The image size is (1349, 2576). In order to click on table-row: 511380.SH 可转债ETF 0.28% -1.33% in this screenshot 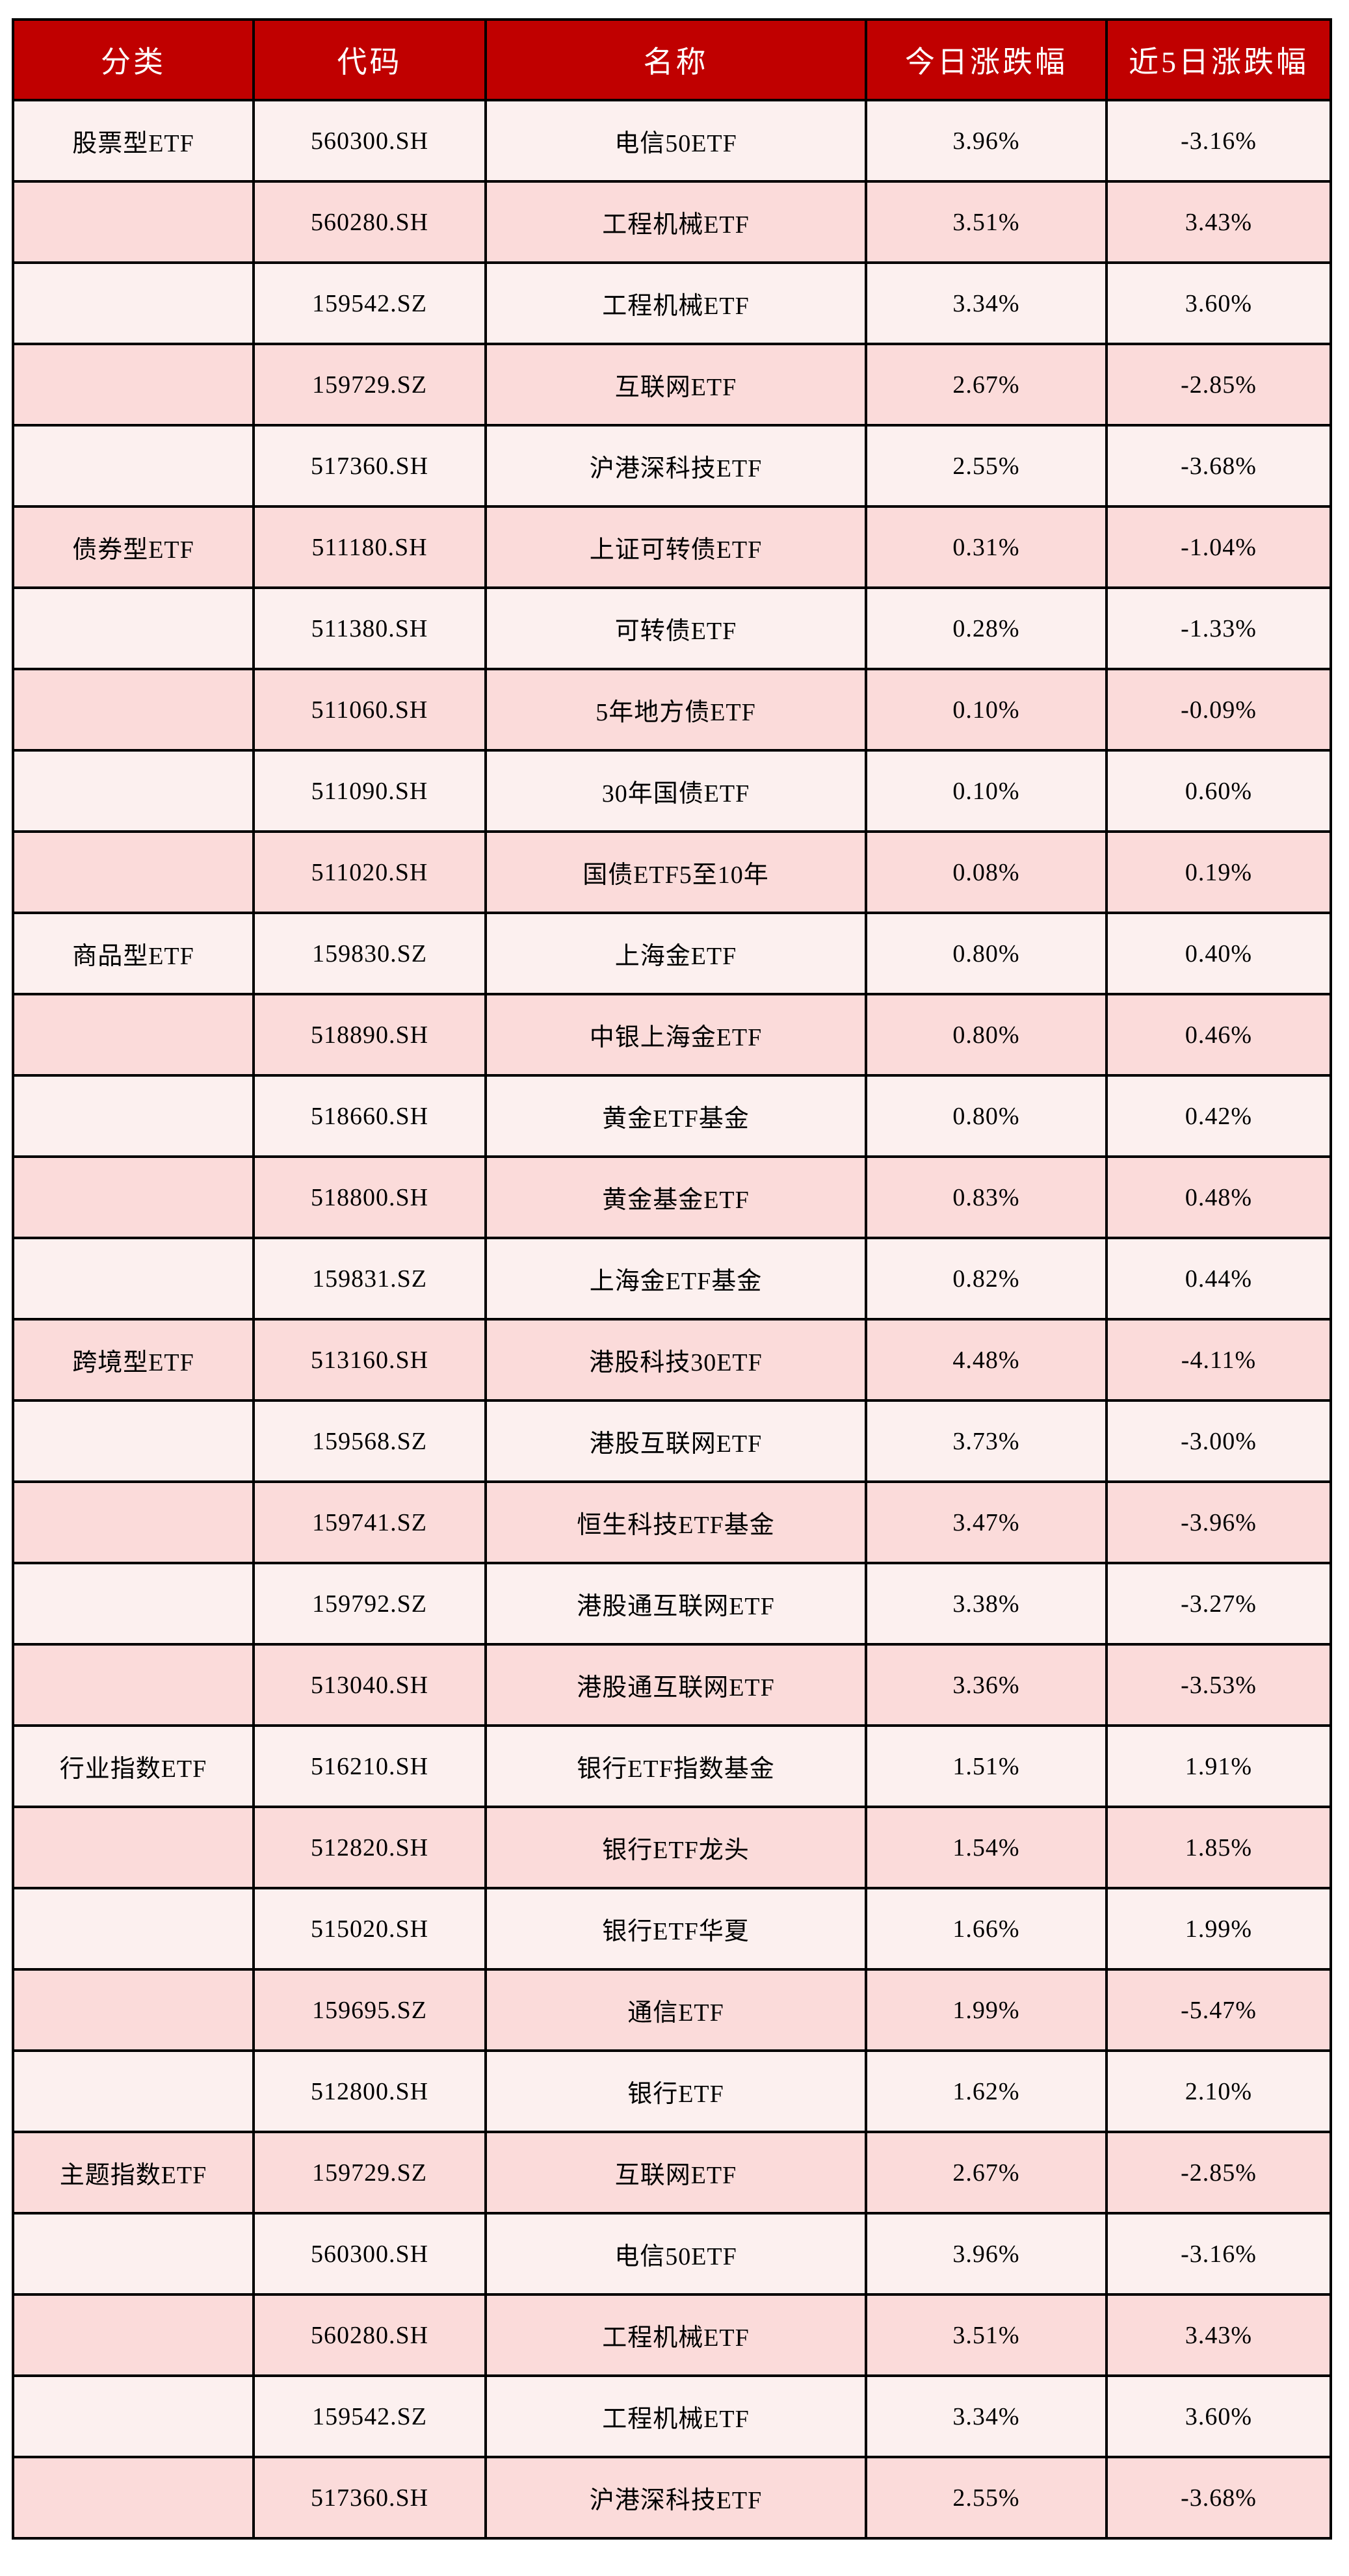, I will do `click(672, 628)`.